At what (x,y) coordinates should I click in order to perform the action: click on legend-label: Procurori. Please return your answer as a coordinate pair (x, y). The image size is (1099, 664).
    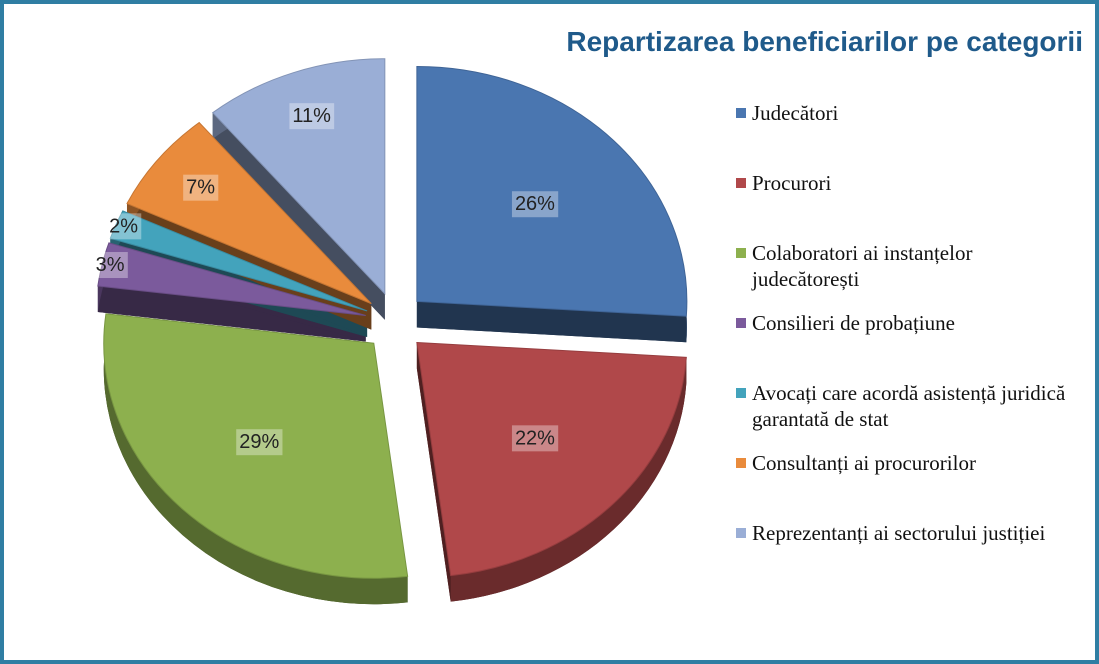
    Looking at the image, I should click on (792, 183).